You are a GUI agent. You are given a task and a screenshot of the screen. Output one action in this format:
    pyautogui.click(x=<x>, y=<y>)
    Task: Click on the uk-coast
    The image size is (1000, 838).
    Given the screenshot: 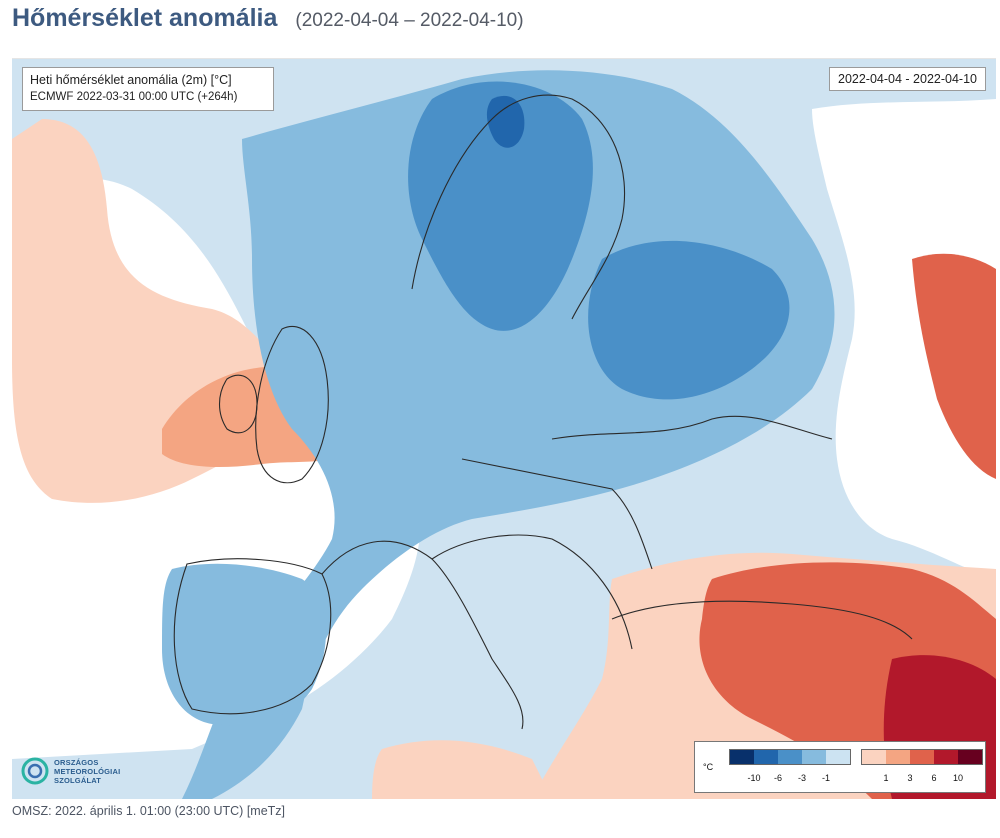 What is the action you would take?
    pyautogui.click(x=292, y=404)
    